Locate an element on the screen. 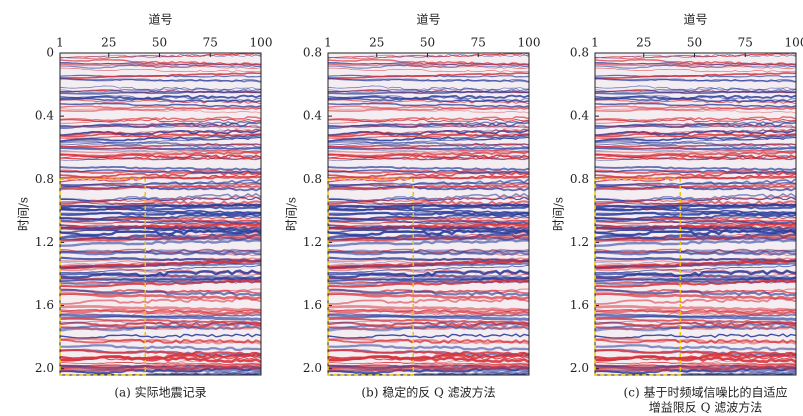  panel-caption: (b) 稳定的反 Q 滤波方法 is located at coordinates (428, 392).